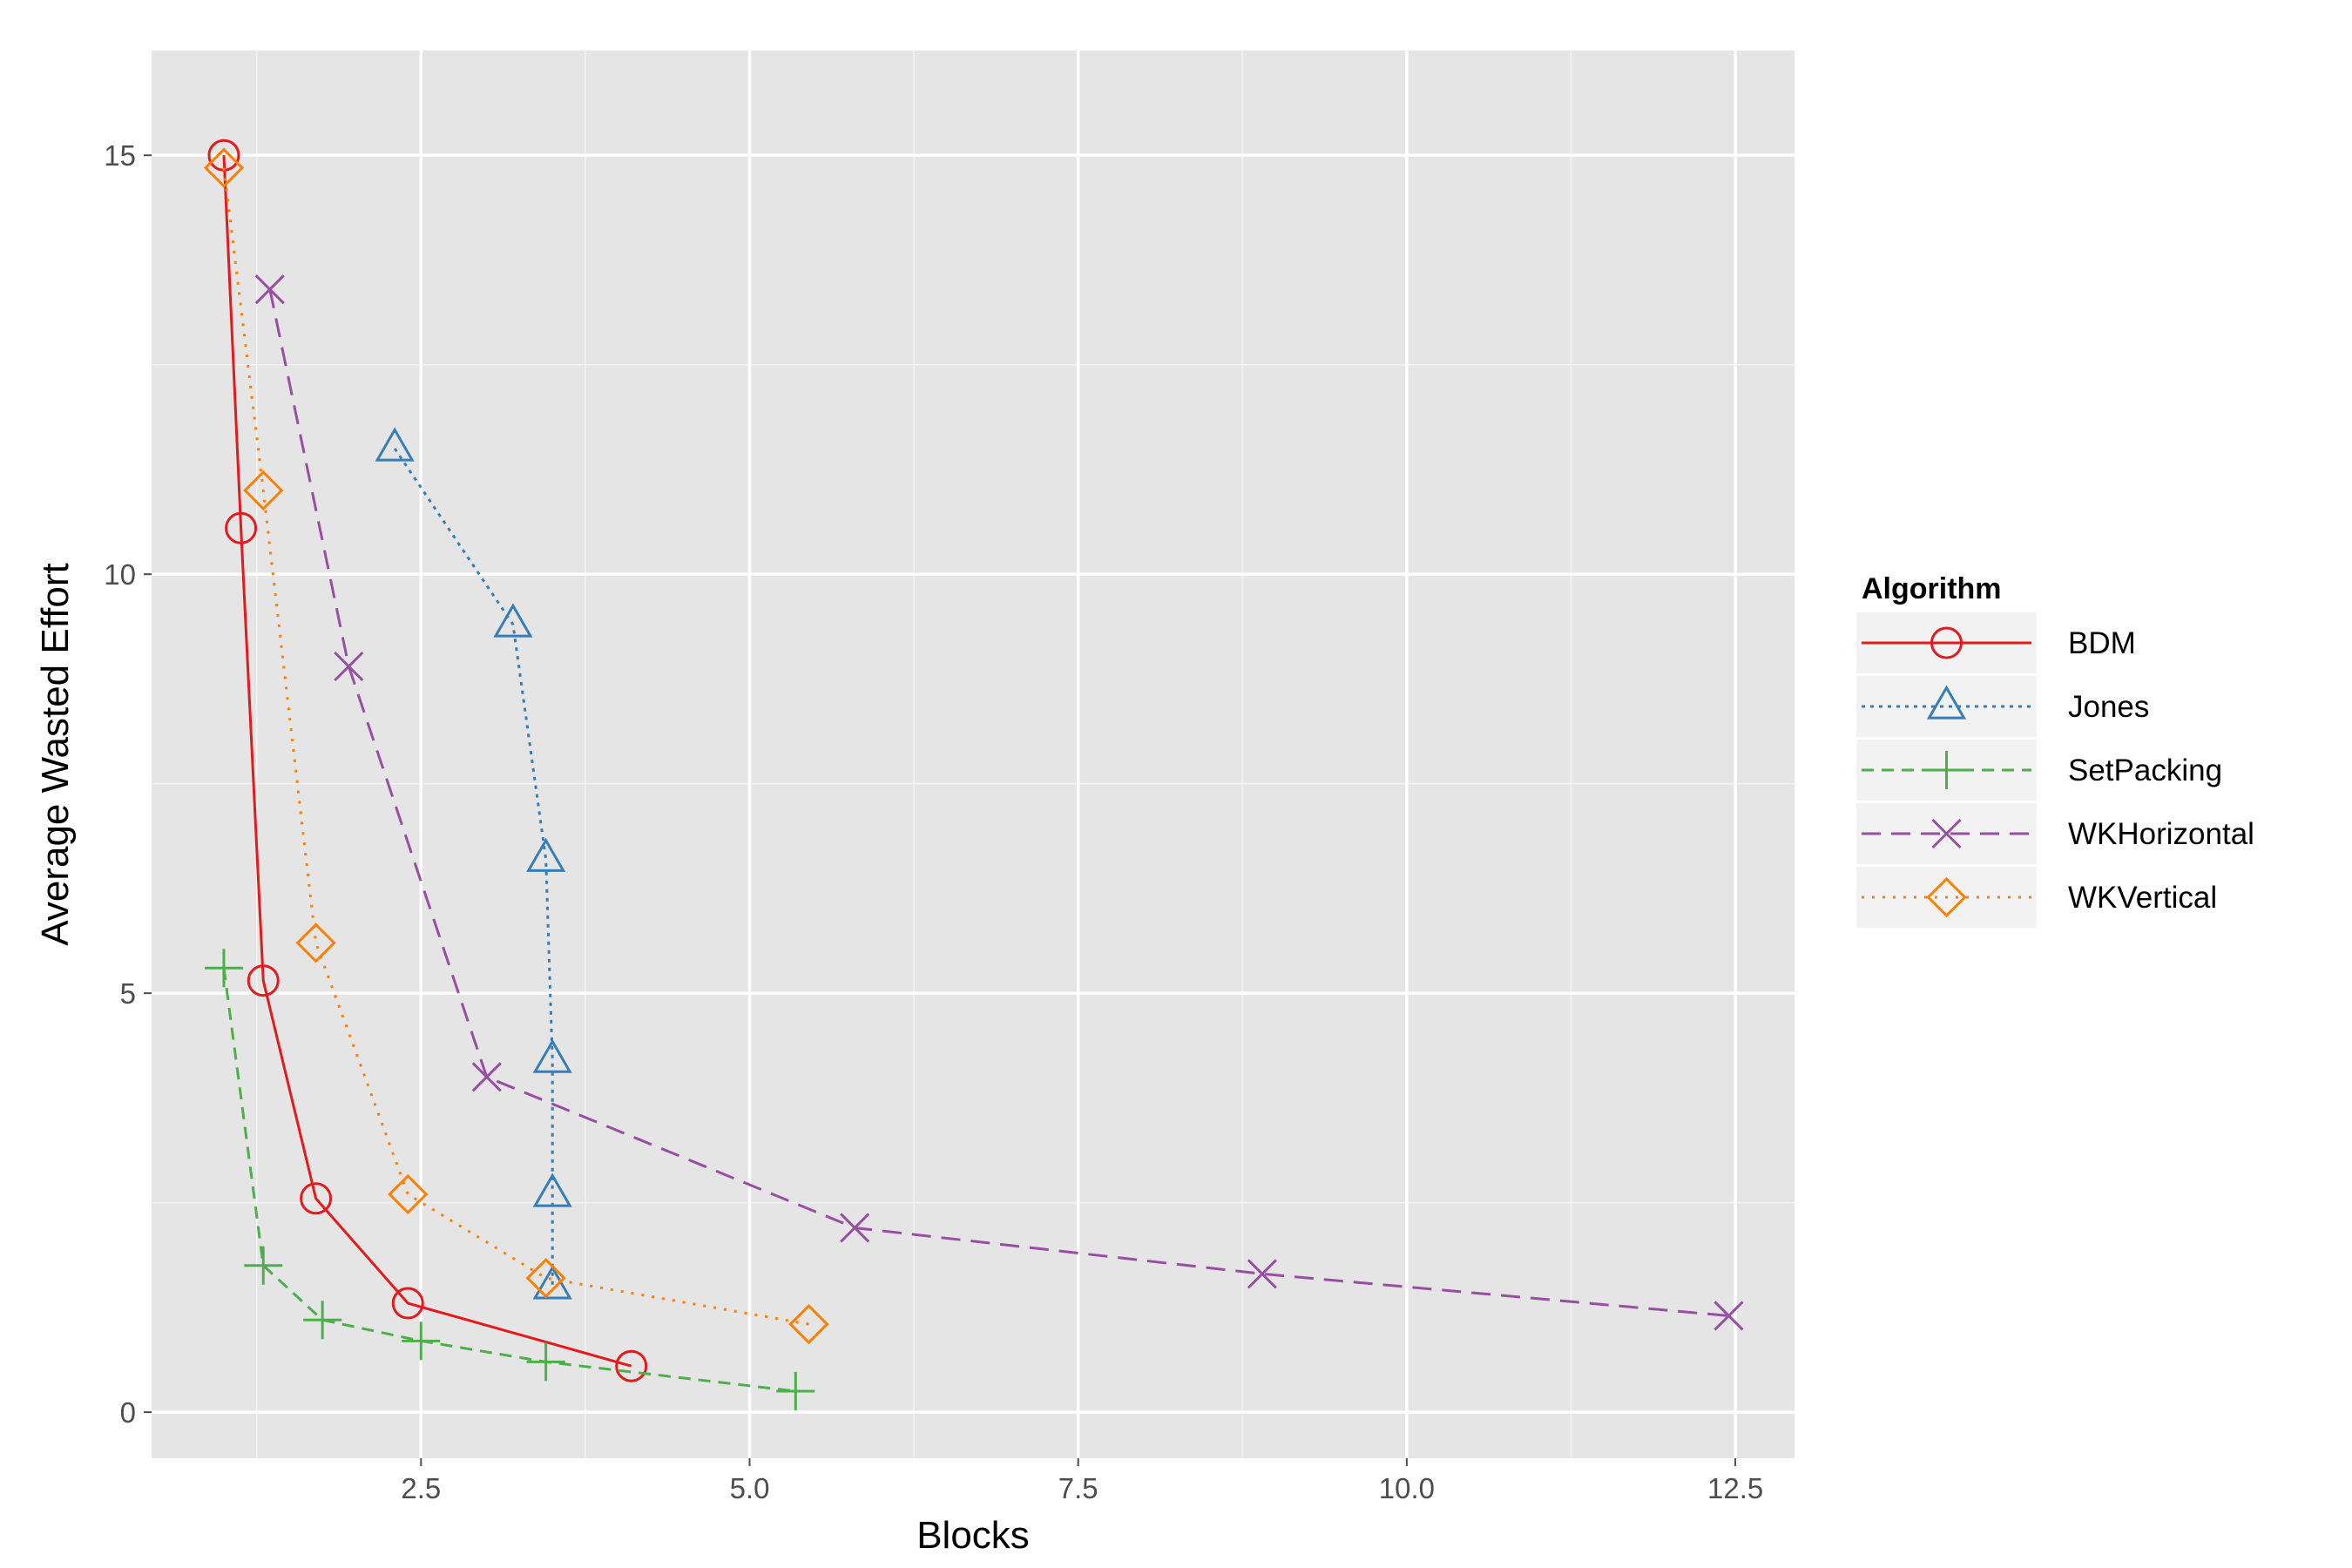 The height and width of the screenshot is (1568, 2352). I want to click on legend-items: BDM Jones SetPacking WKHorizontal WKVertical, so click(2055, 770).